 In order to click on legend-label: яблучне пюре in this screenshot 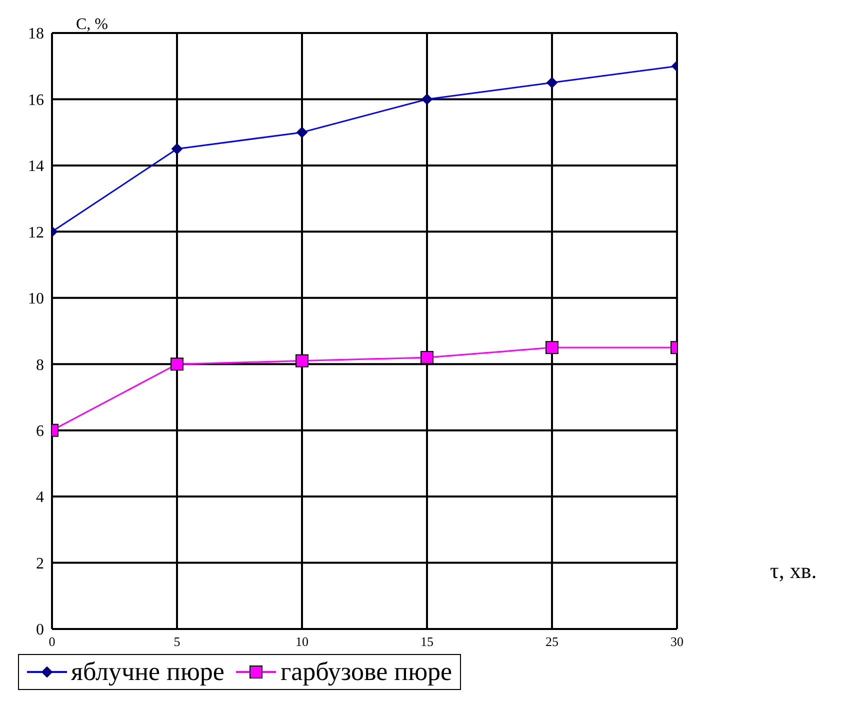, I will do `click(147, 672)`.